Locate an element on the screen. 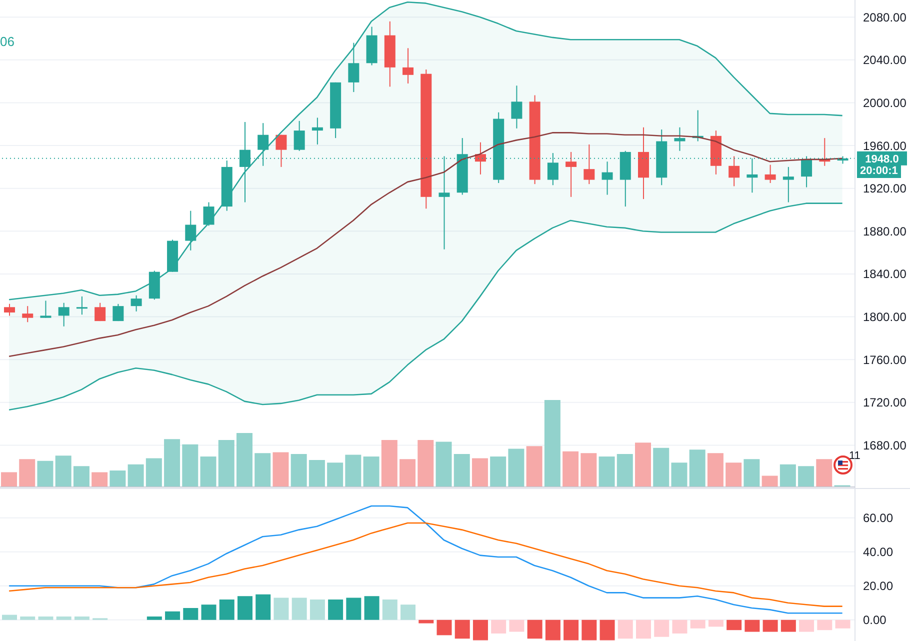 The image size is (910, 641). annotation: 11 is located at coordinates (854, 456).